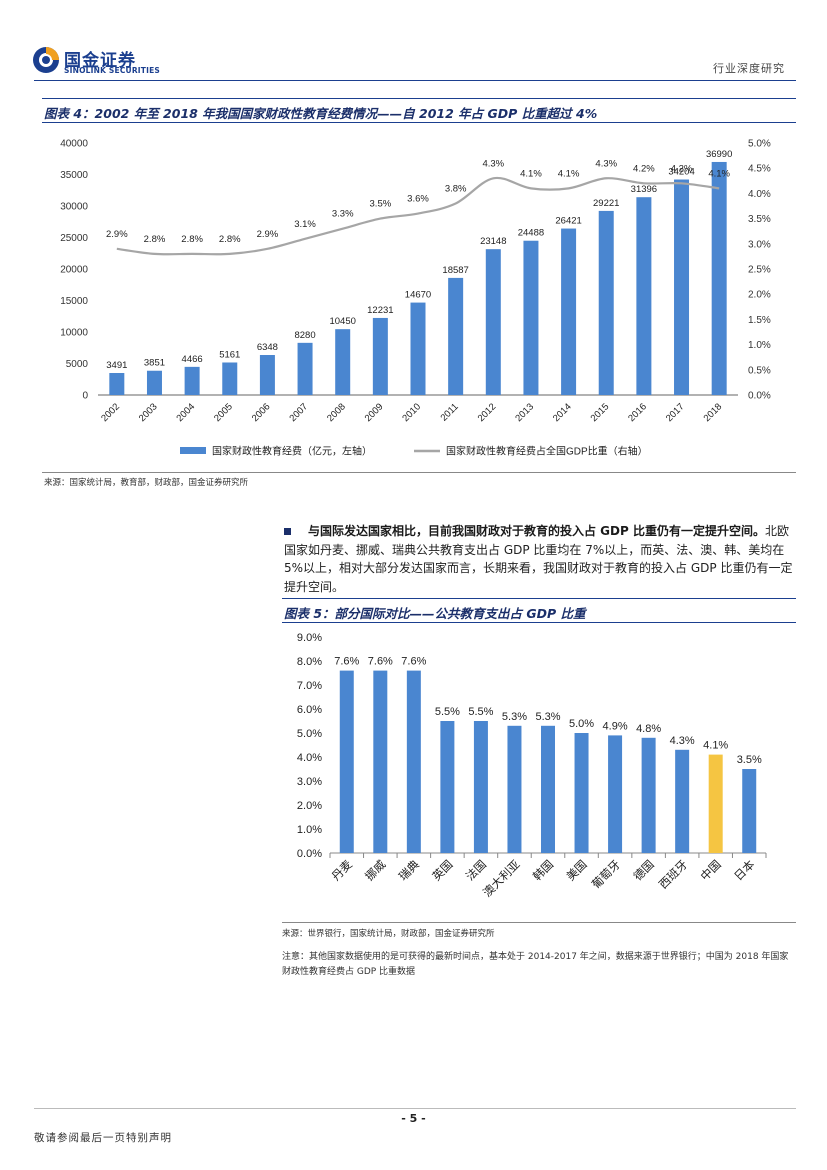 The width and height of the screenshot is (827, 1170). Describe the element at coordinates (759, 194) in the screenshot. I see `right-axis-tick-label: 4.0%` at that location.